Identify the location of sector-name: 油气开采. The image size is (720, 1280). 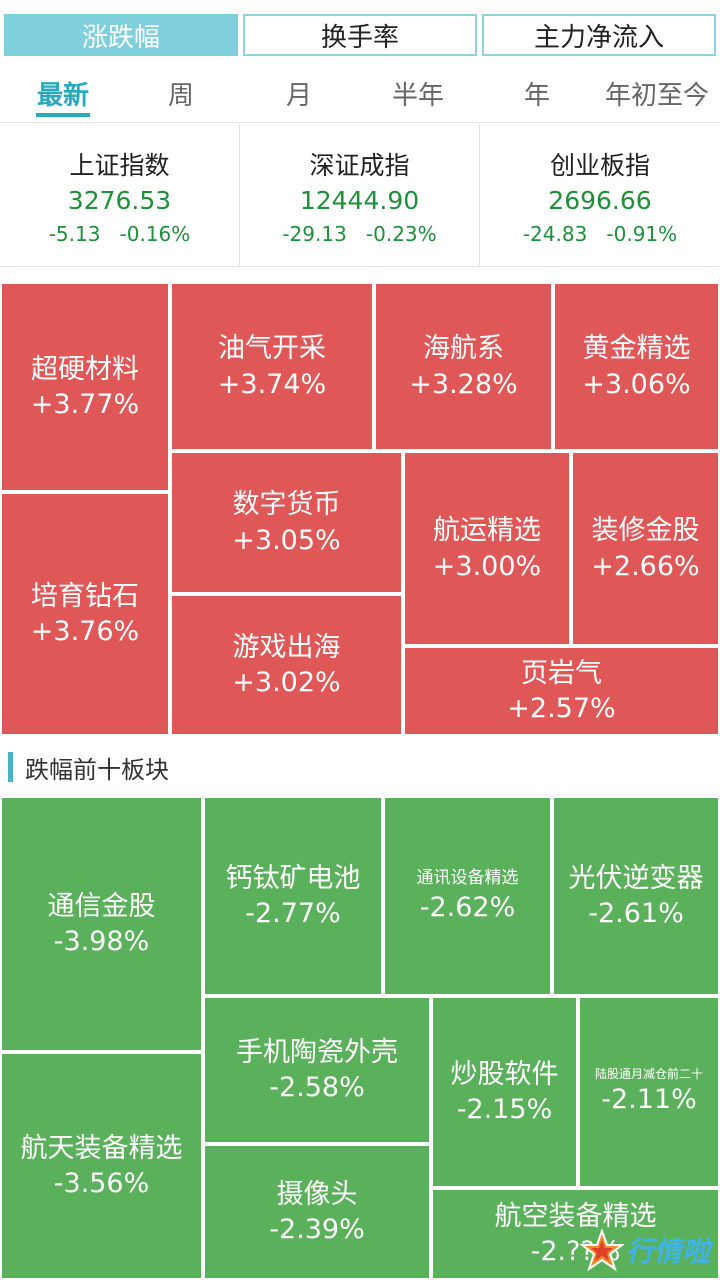
(272, 349).